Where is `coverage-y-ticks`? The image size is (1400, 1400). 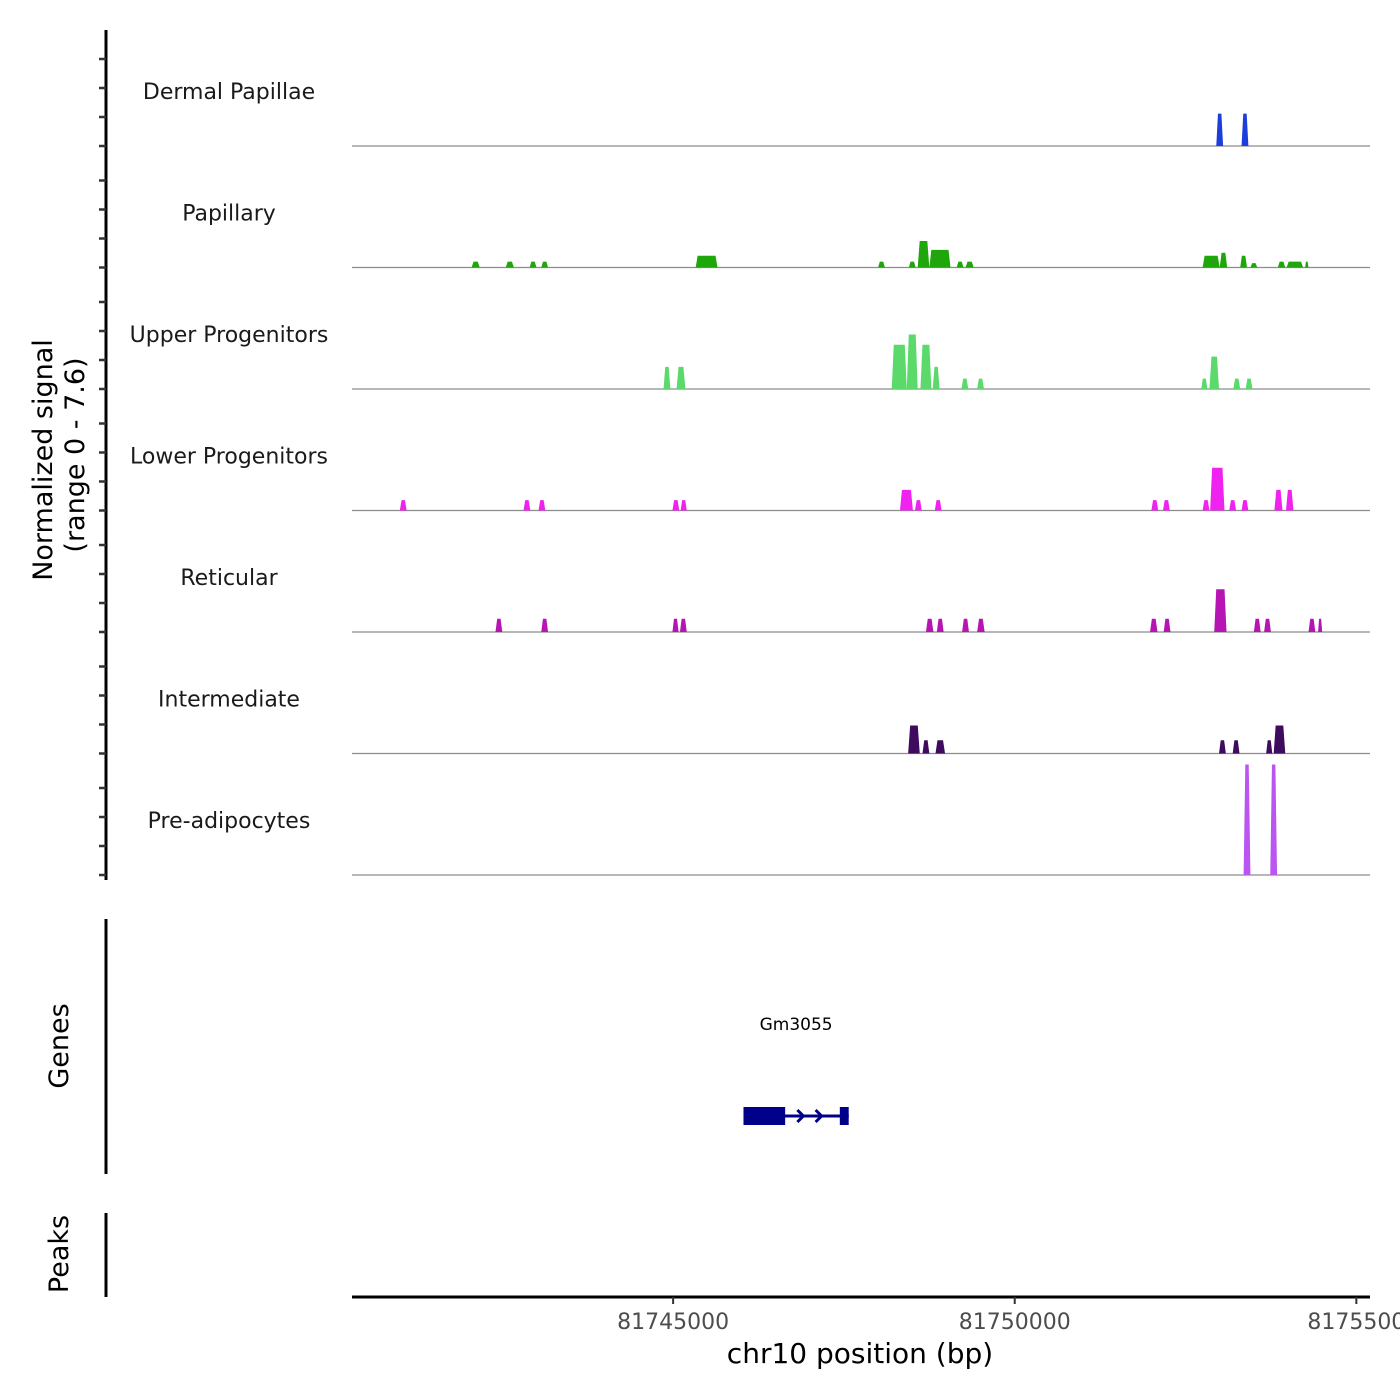 coverage-y-ticks is located at coordinates (102, 467).